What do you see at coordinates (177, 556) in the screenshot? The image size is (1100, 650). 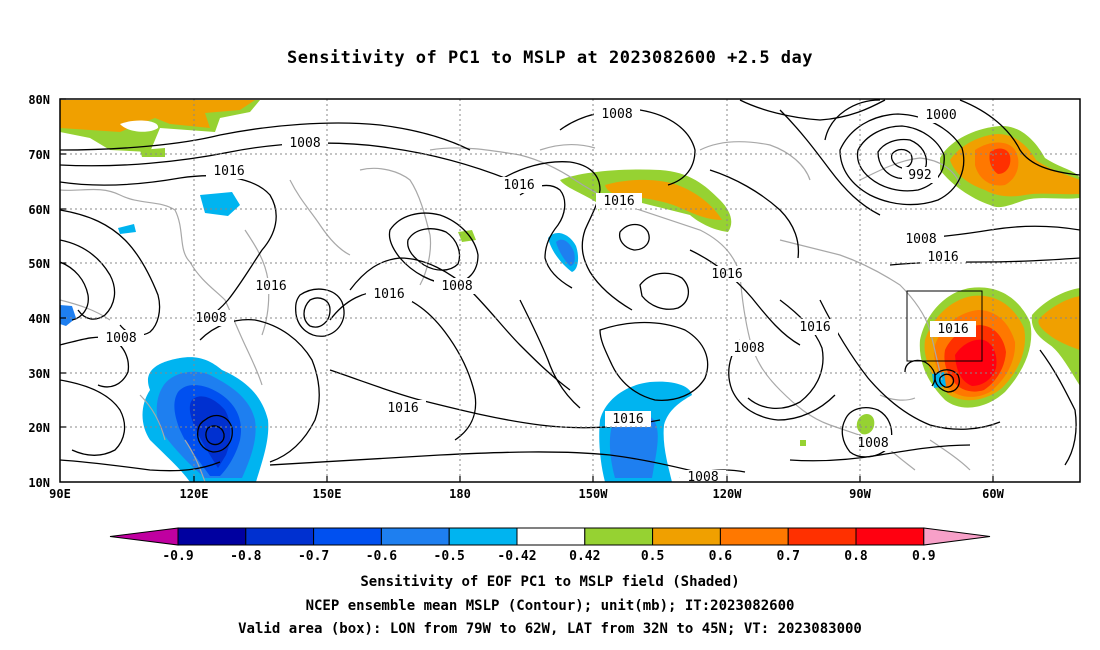 I see `colorbar-label: -0.9` at bounding box center [177, 556].